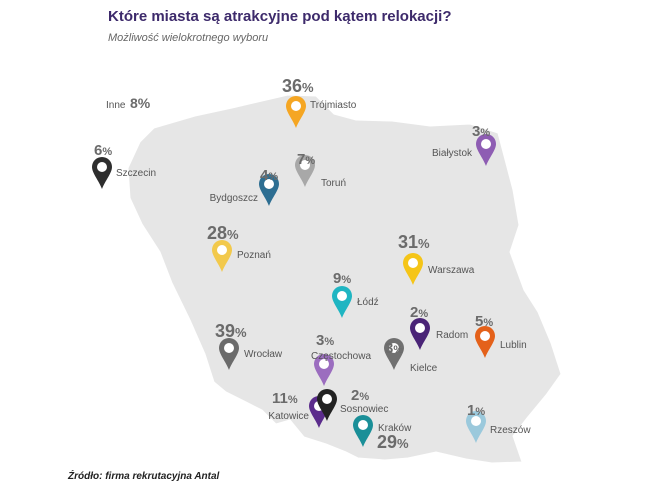 This screenshot has width=652, height=501. Describe the element at coordinates (144, 476) in the screenshot. I see `source-note: Źródło: firma rekrutacyjna Antal` at that location.